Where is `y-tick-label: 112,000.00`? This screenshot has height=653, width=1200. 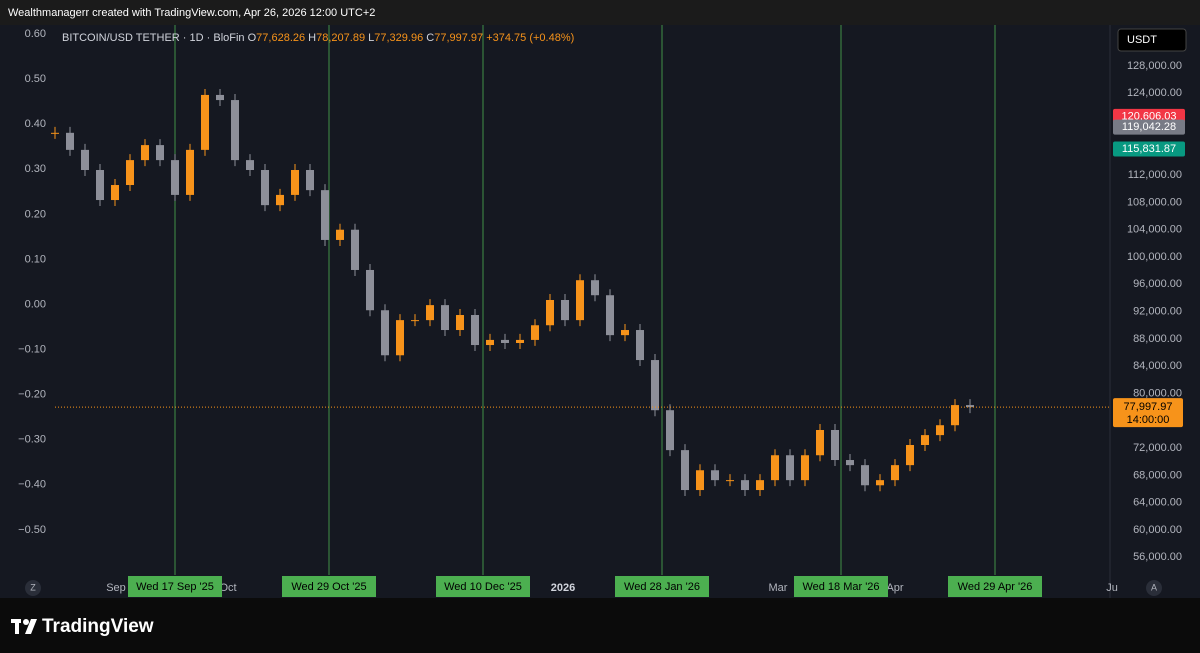
y-tick-label: 112,000.00 is located at coordinates (1155, 175).